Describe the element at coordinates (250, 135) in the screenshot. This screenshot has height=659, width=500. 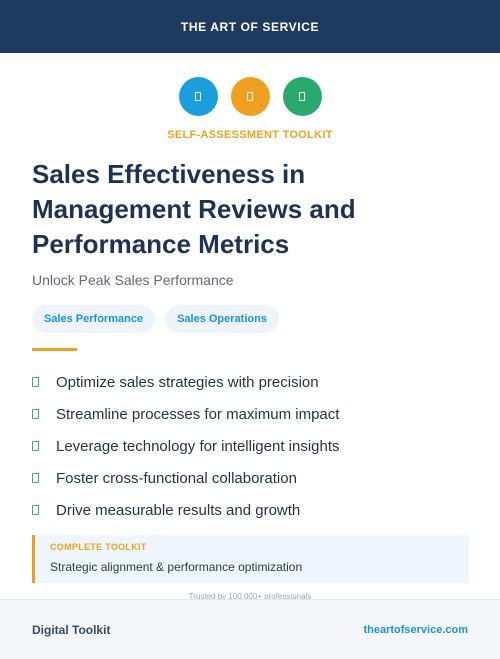
I see `toolkit-kicker: SELF-ASSESSMENT TOOLKIT` at that location.